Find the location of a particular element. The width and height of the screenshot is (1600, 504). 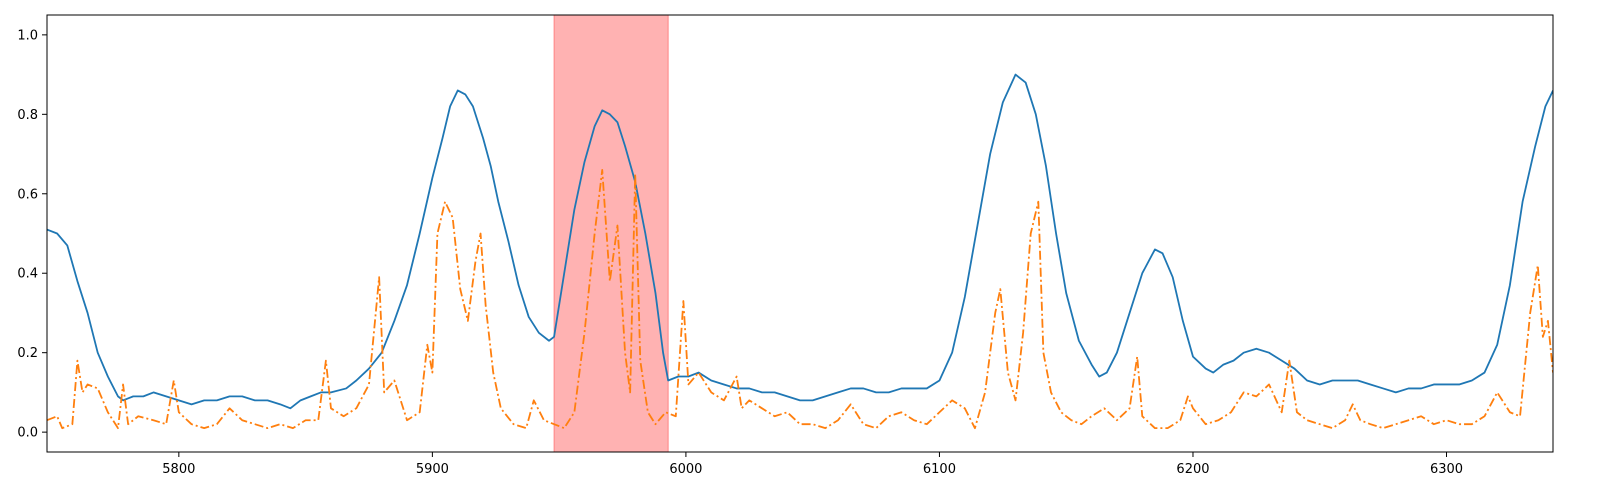

y-tick-label: 1.0 is located at coordinates (27, 35).